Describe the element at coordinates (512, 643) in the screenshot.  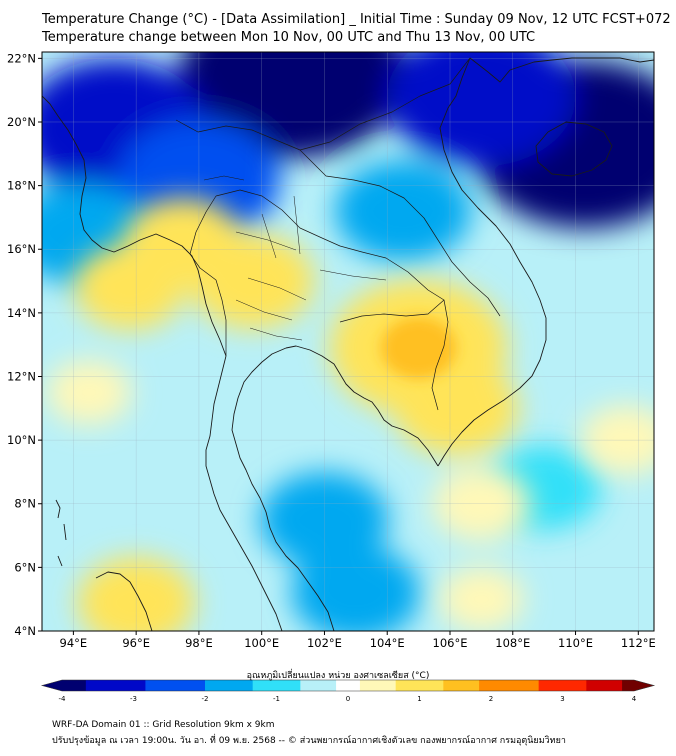
I see `lon-tick-label: 108°E` at that location.